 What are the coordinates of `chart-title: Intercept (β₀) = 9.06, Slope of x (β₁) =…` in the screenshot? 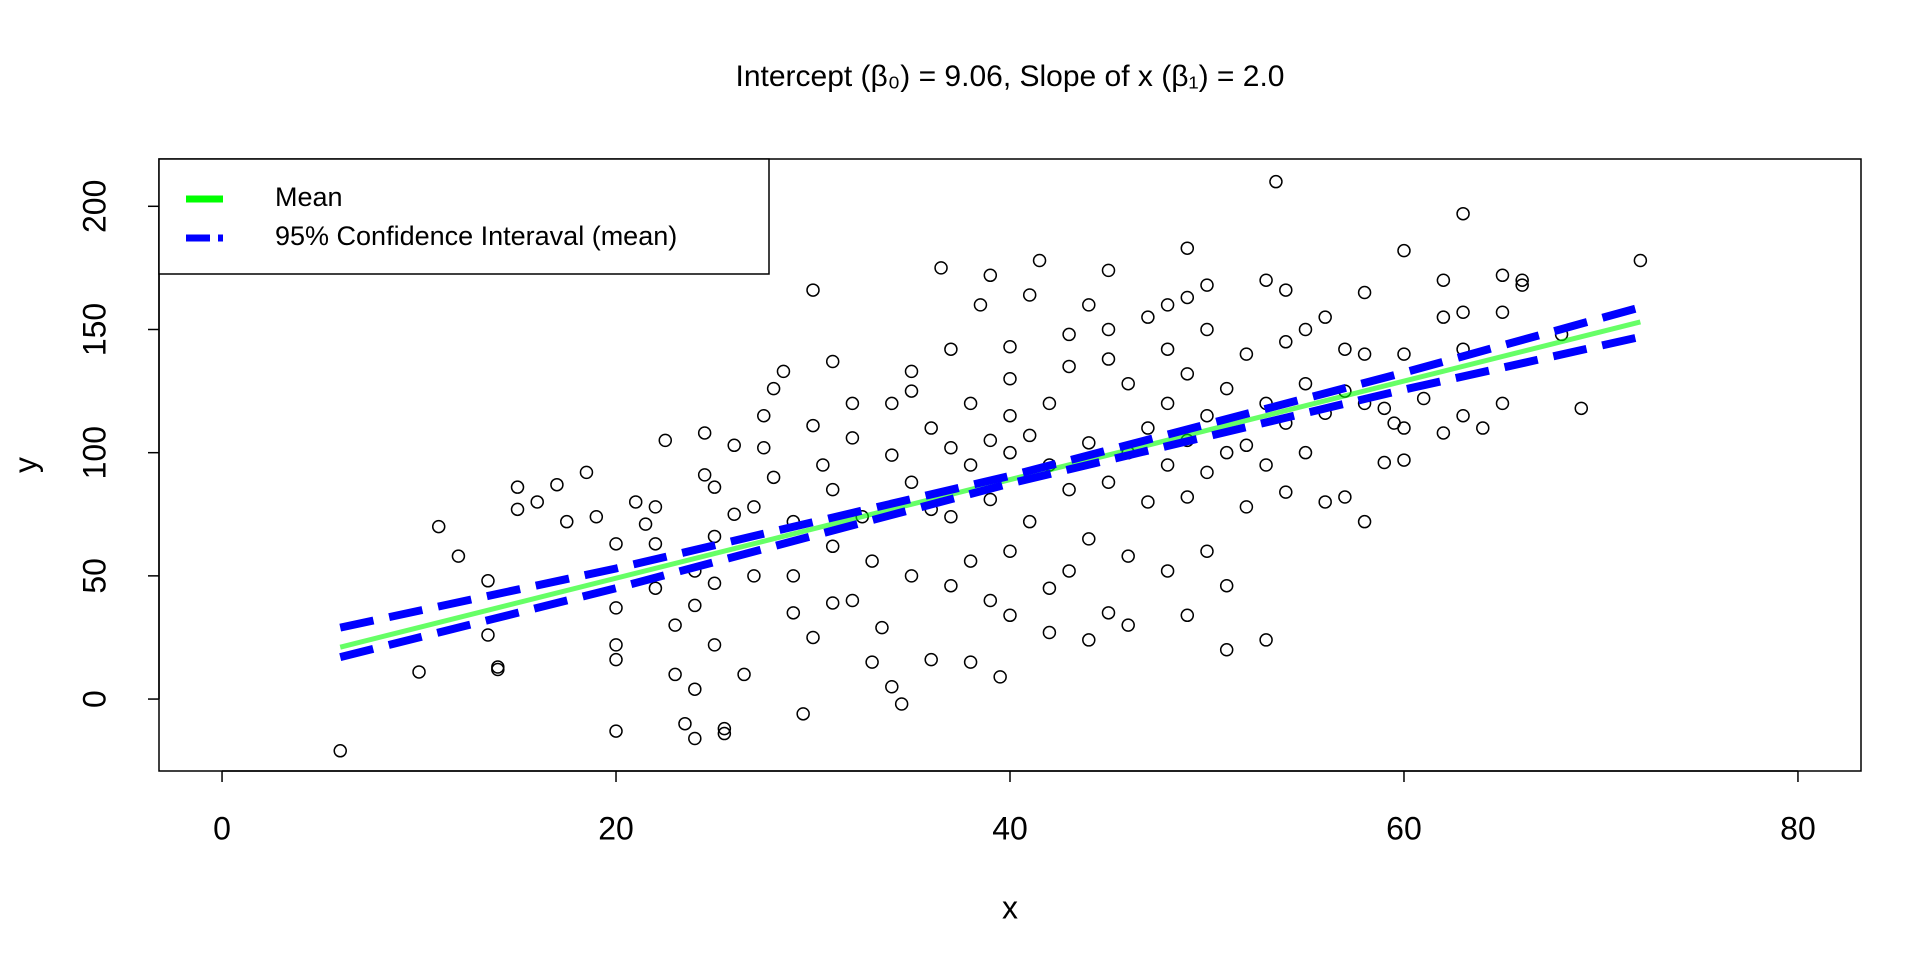 It's located at (1009, 76).